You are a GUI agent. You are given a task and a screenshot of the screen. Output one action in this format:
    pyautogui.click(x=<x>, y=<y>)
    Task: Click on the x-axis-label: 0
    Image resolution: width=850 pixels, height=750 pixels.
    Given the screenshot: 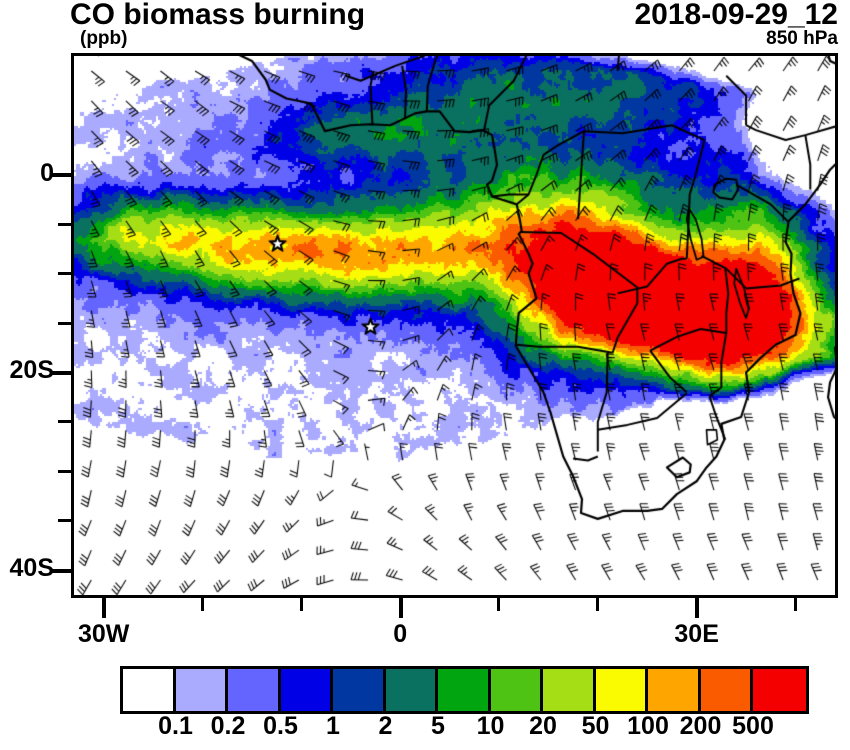 What is the action you would take?
    pyautogui.click(x=400, y=634)
    